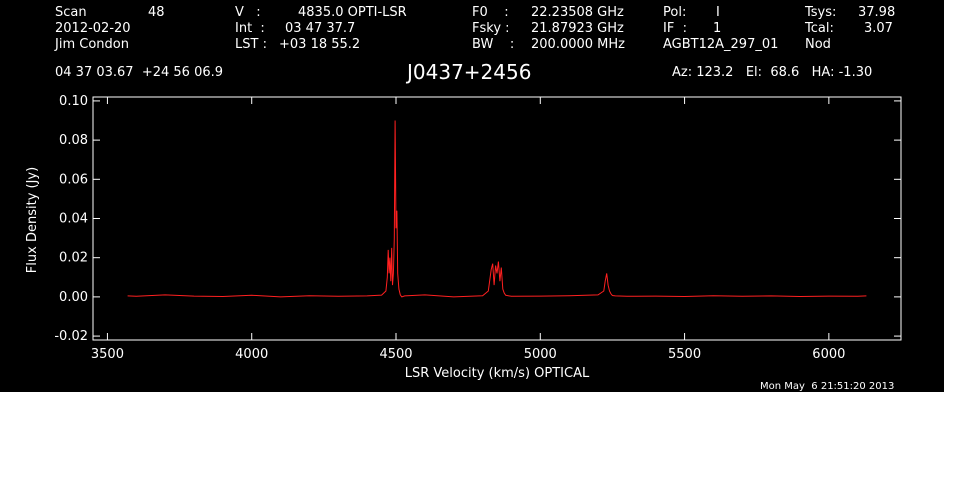  I want to click on x-axis-label: LSR Velocity (km/s) OPTICAL, so click(497, 373).